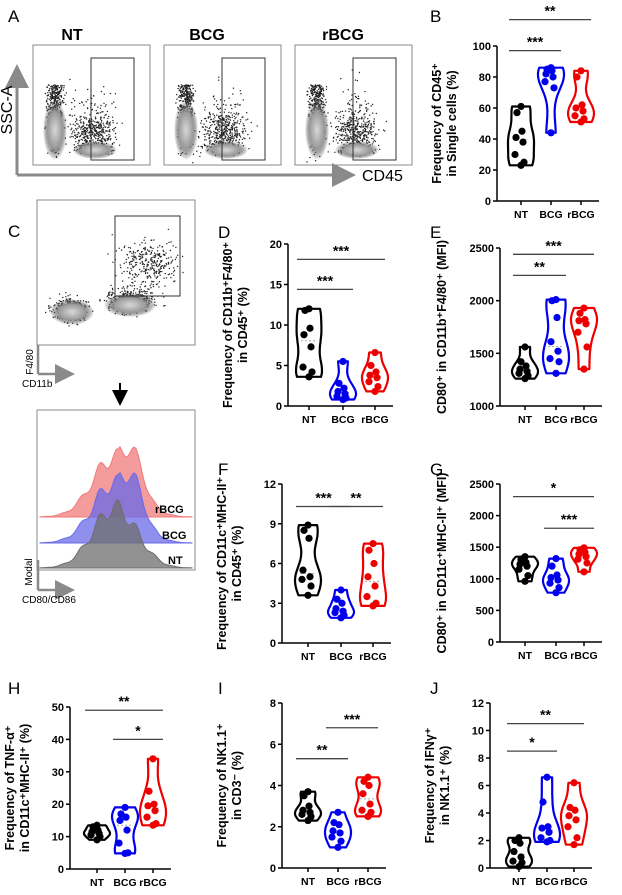  Describe the element at coordinates (14, 231) in the screenshot. I see `panel-label-c: C` at that location.